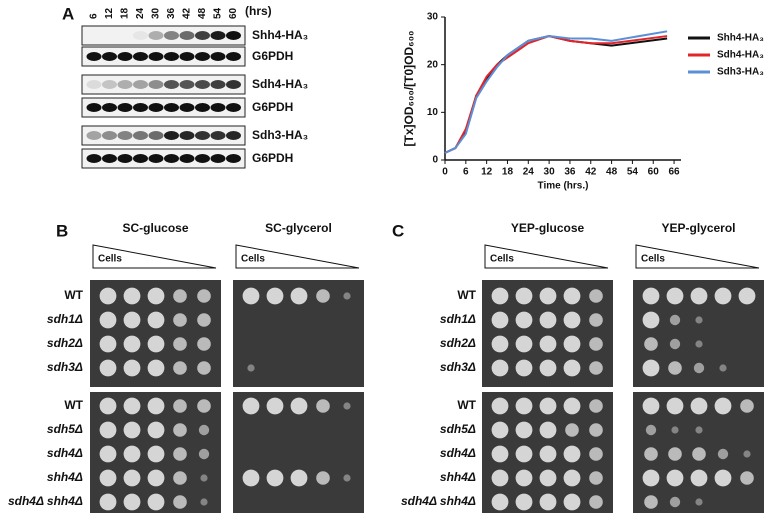  I want to click on lane-label: 18, so click(125, 13).